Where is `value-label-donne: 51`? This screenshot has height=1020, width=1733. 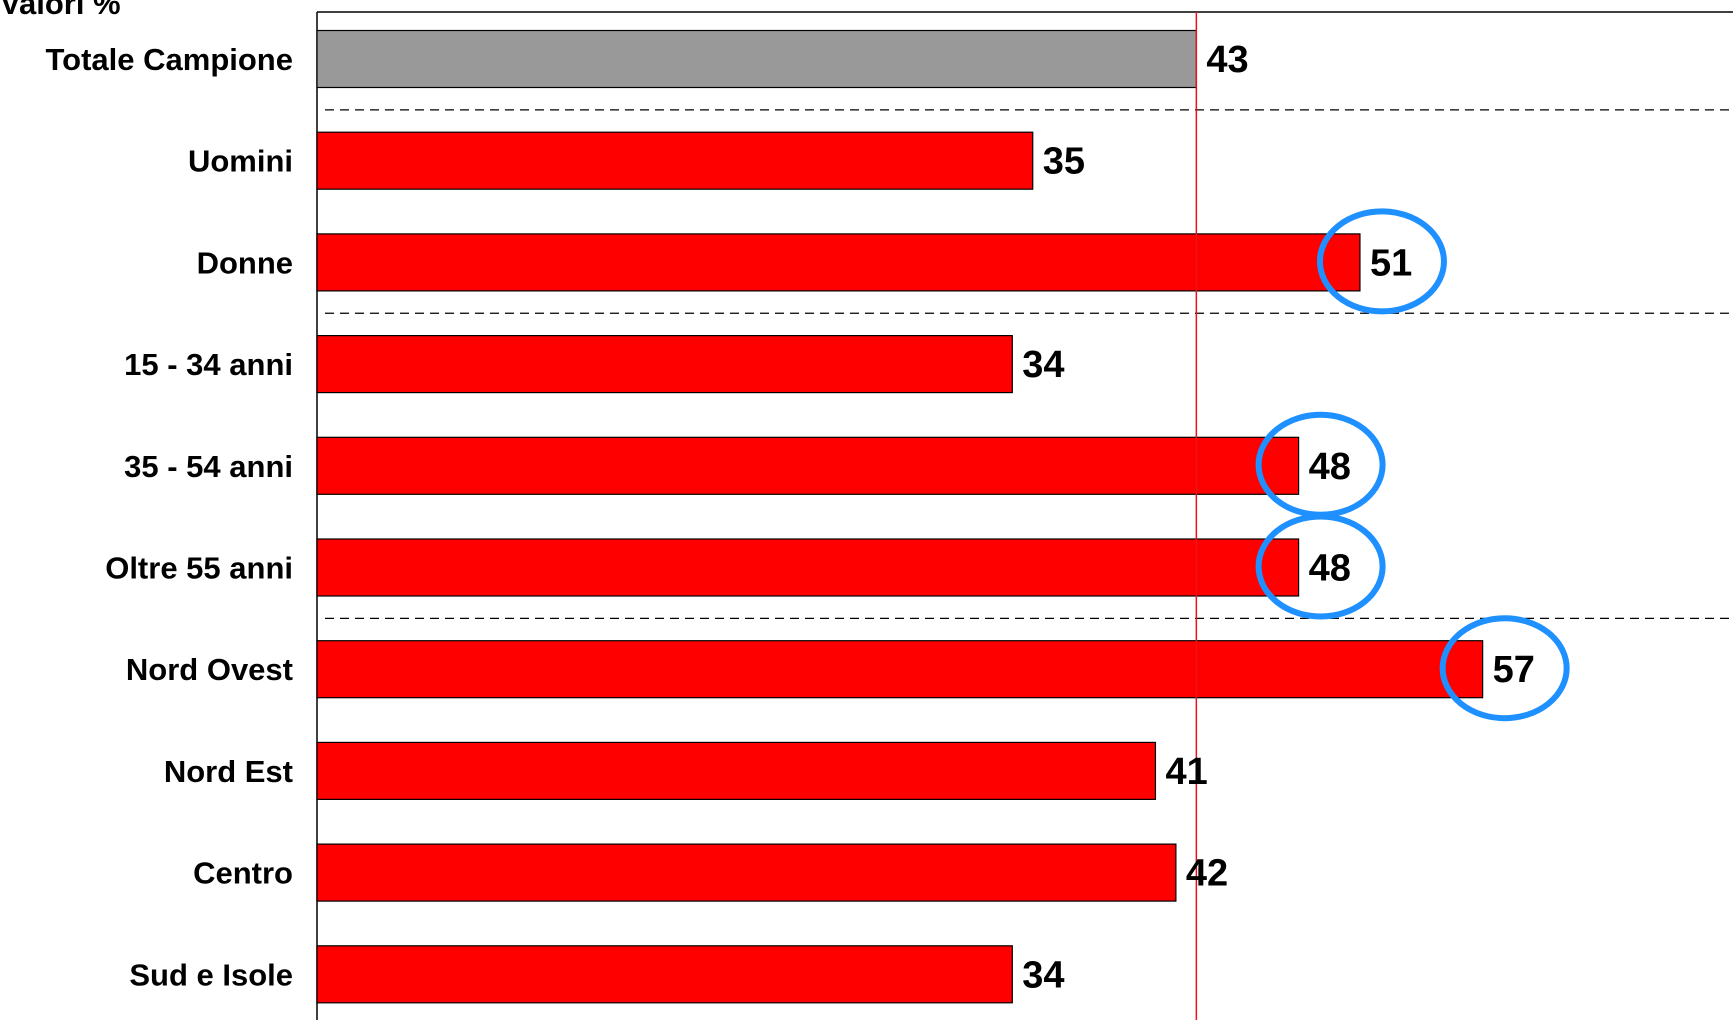 value-label-donne: 51 is located at coordinates (1391, 263).